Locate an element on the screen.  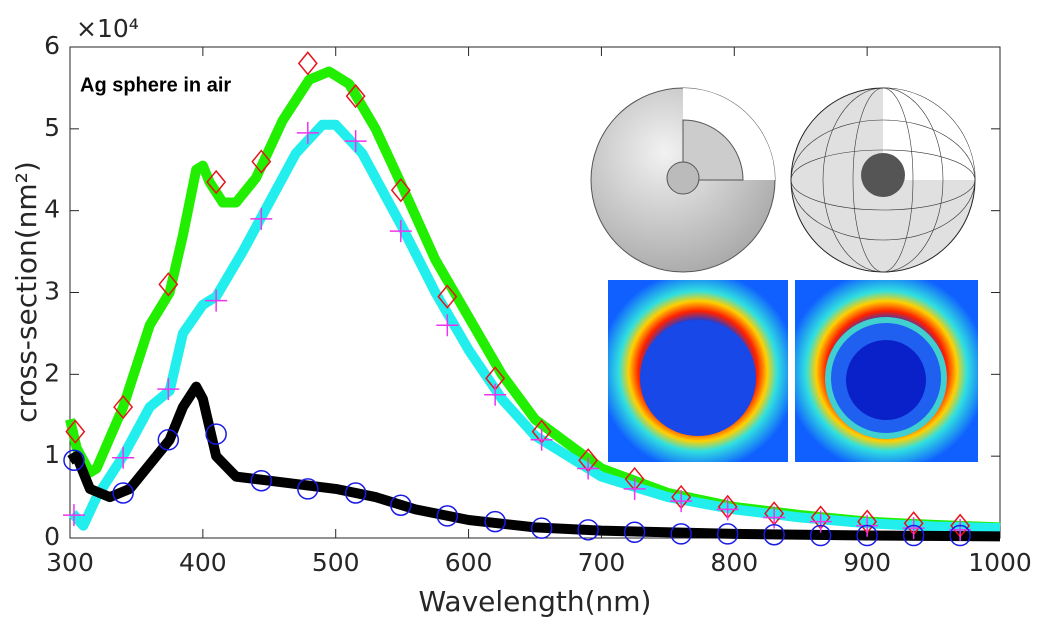
y-axis-label: cross-section(nm²) is located at coordinates (26, 292).